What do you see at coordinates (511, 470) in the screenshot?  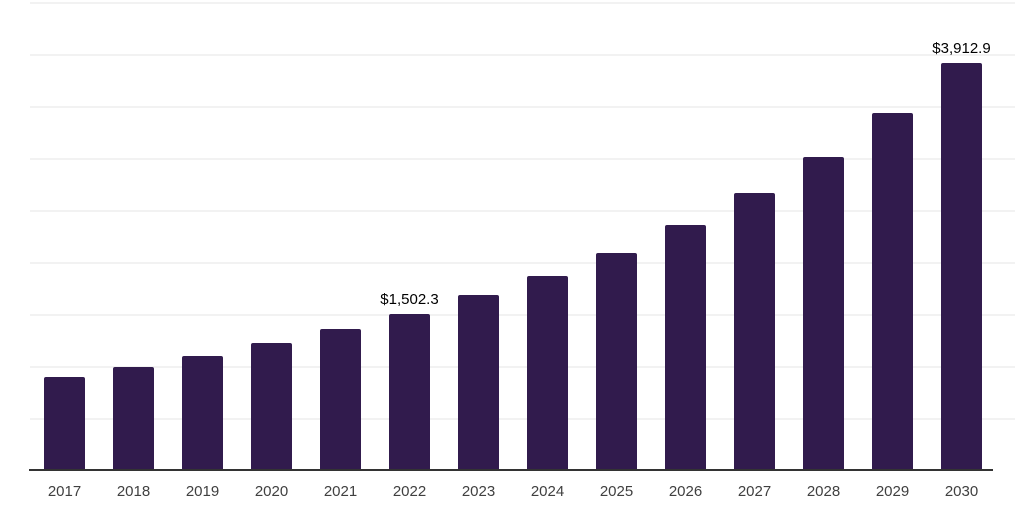 I see `x-axis-line` at bounding box center [511, 470].